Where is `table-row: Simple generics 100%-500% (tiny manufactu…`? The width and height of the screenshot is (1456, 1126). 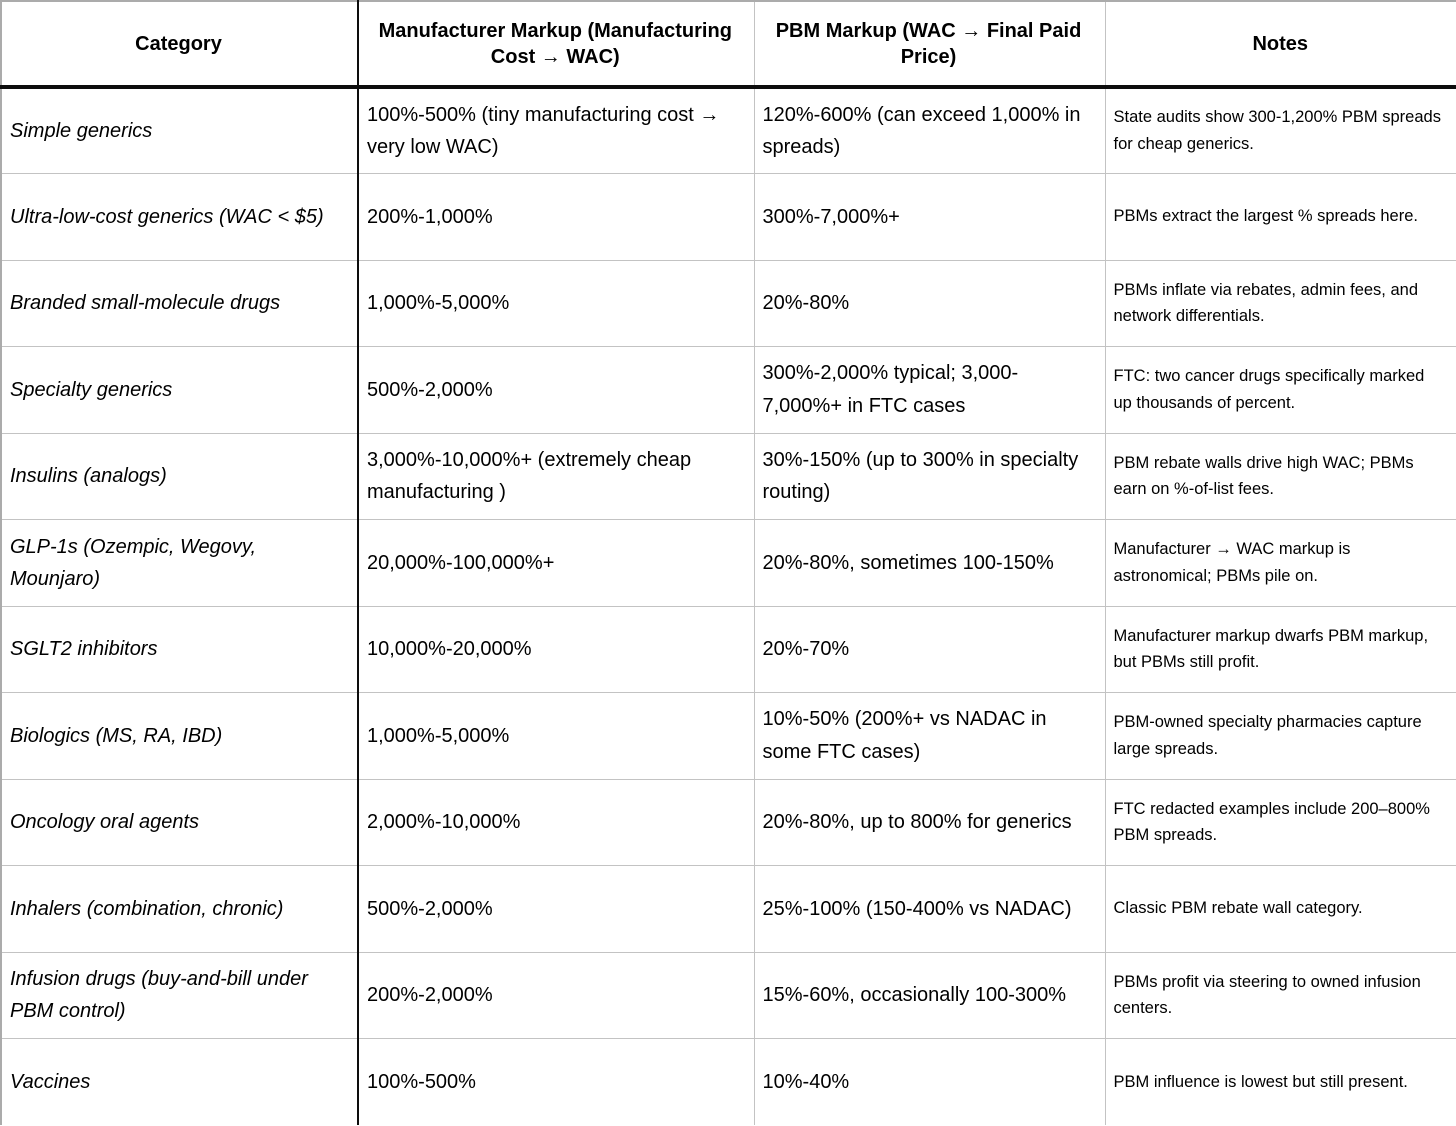
table-row: Simple generics 100%-500% (tiny manufactu… is located at coordinates (728, 130).